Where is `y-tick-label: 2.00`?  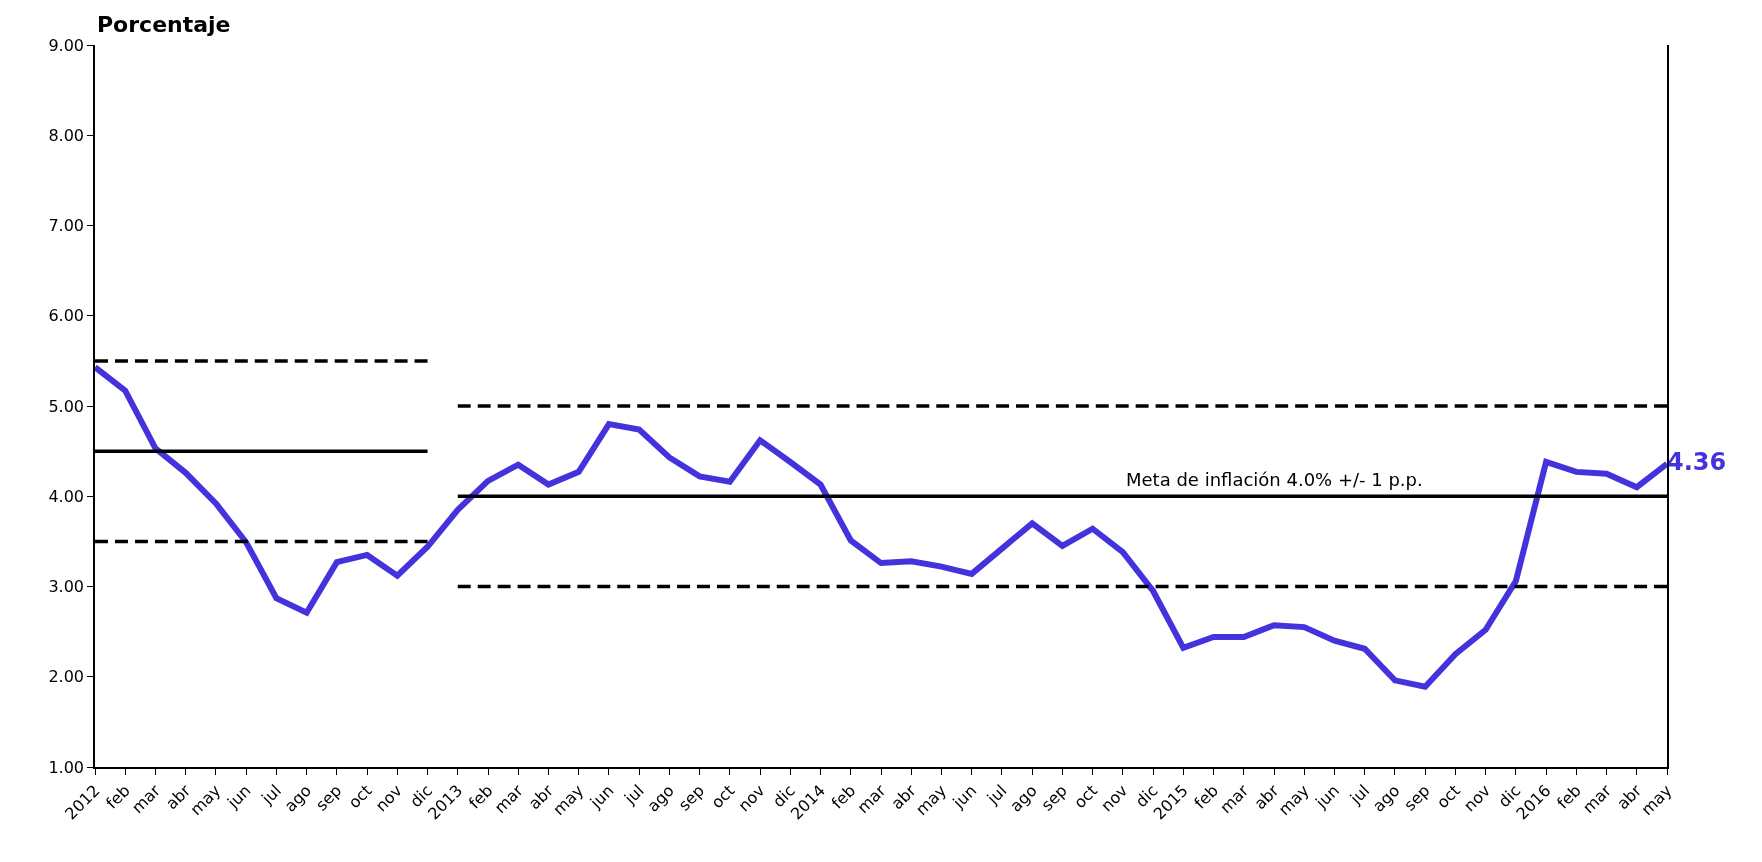 y-tick-label: 2.00 is located at coordinates (66, 677).